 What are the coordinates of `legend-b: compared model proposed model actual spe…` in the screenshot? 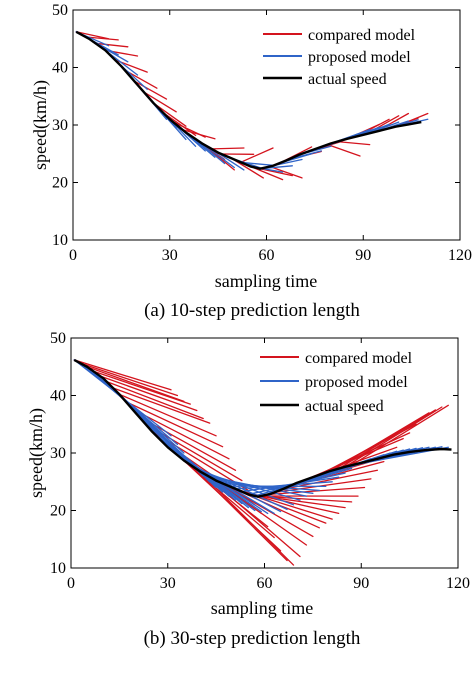 It's located at (336, 382).